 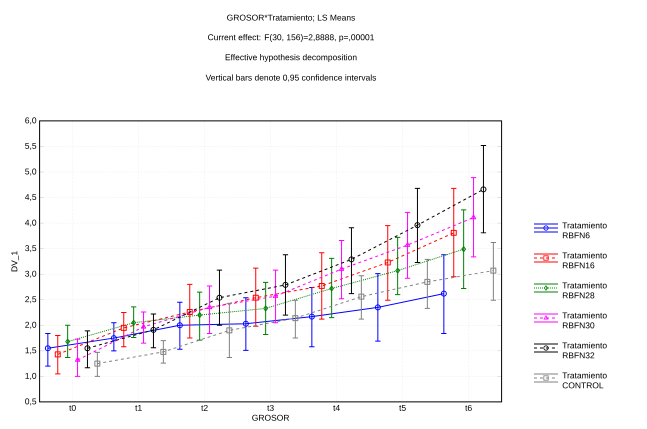 I want to click on y-tick-label: 4,5, so click(x=30, y=198).